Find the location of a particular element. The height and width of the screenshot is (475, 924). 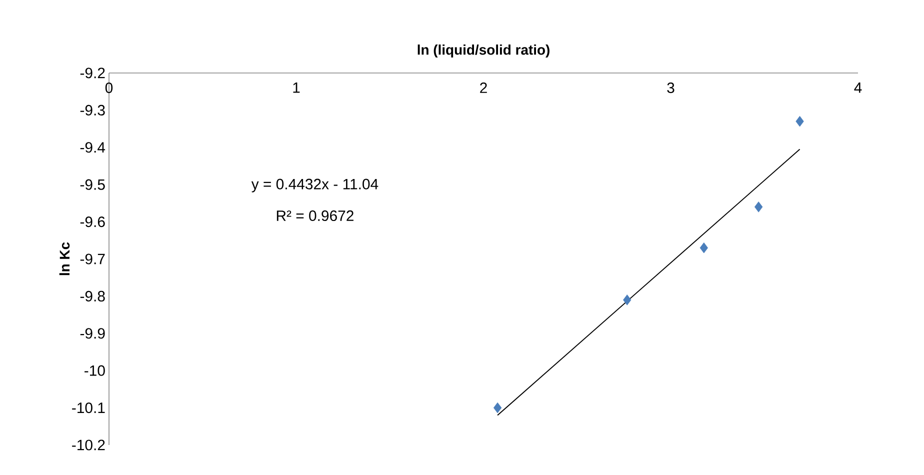

x-axis-title: ln (liquid/solid ratio) is located at coordinates (484, 51).